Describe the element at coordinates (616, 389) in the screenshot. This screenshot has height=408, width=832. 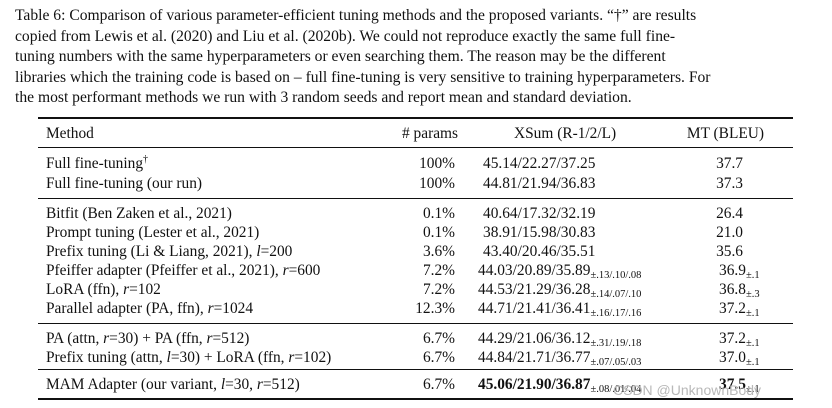
I see `std-dev: ±.08/.01/.04` at that location.